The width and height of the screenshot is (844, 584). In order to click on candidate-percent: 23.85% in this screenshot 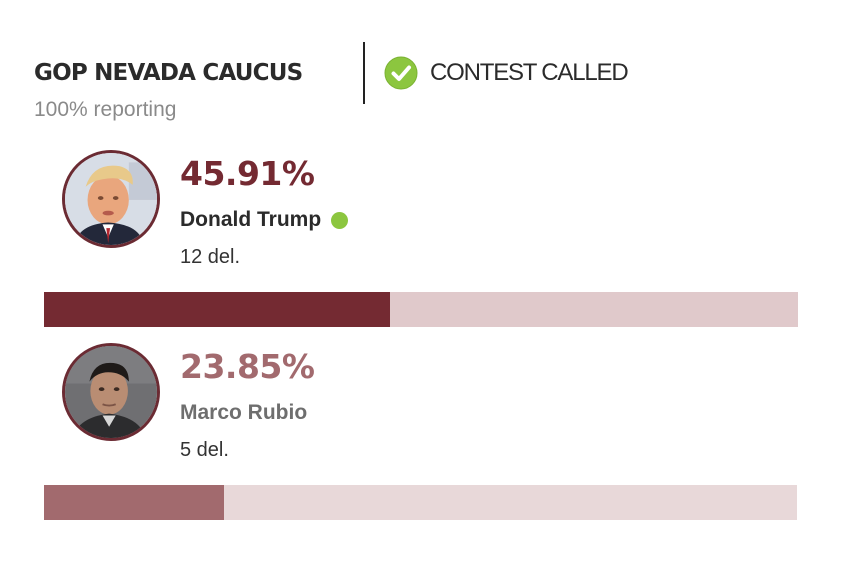, I will do `click(247, 366)`.